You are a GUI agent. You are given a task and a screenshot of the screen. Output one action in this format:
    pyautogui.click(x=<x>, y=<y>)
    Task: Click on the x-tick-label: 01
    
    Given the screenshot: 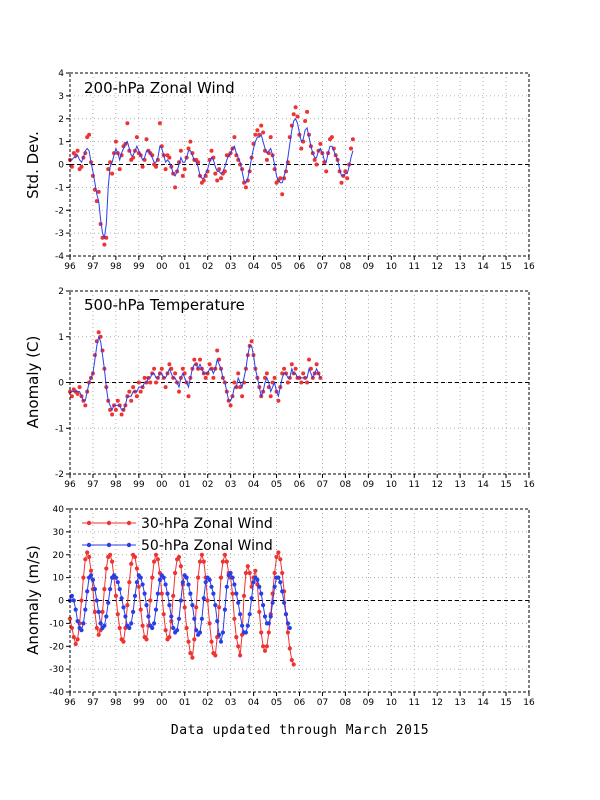 What is the action you would take?
    pyautogui.click(x=184, y=267)
    